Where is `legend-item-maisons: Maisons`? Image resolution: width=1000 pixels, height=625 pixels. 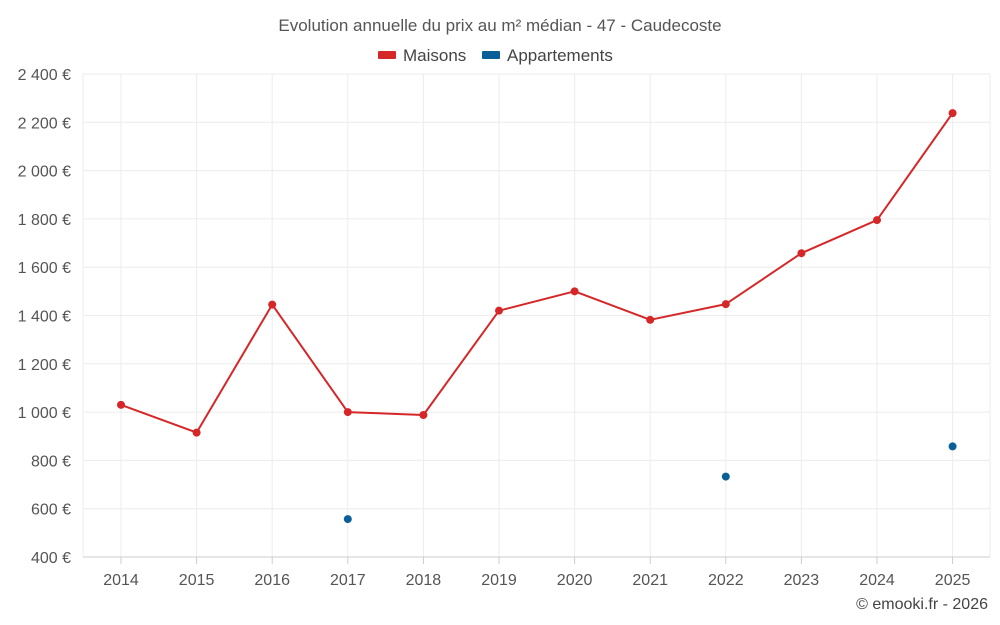
legend-item-maisons: Maisons is located at coordinates (422, 55).